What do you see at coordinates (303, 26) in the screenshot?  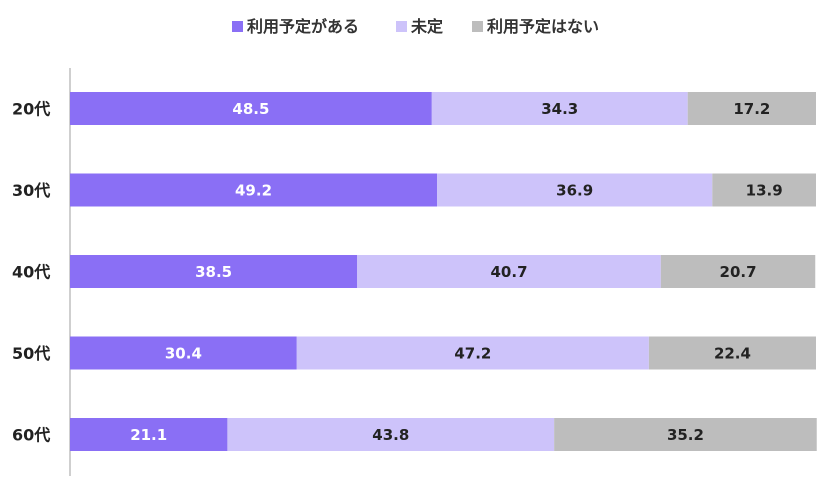 I see `legend-label: 利用予定がある` at bounding box center [303, 26].